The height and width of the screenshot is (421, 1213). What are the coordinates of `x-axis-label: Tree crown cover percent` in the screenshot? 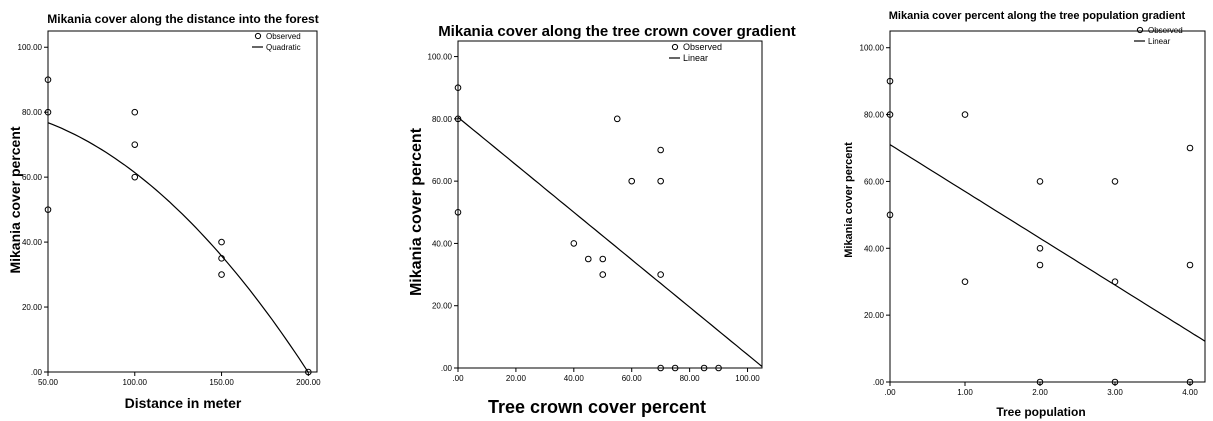 It's located at (597, 407).